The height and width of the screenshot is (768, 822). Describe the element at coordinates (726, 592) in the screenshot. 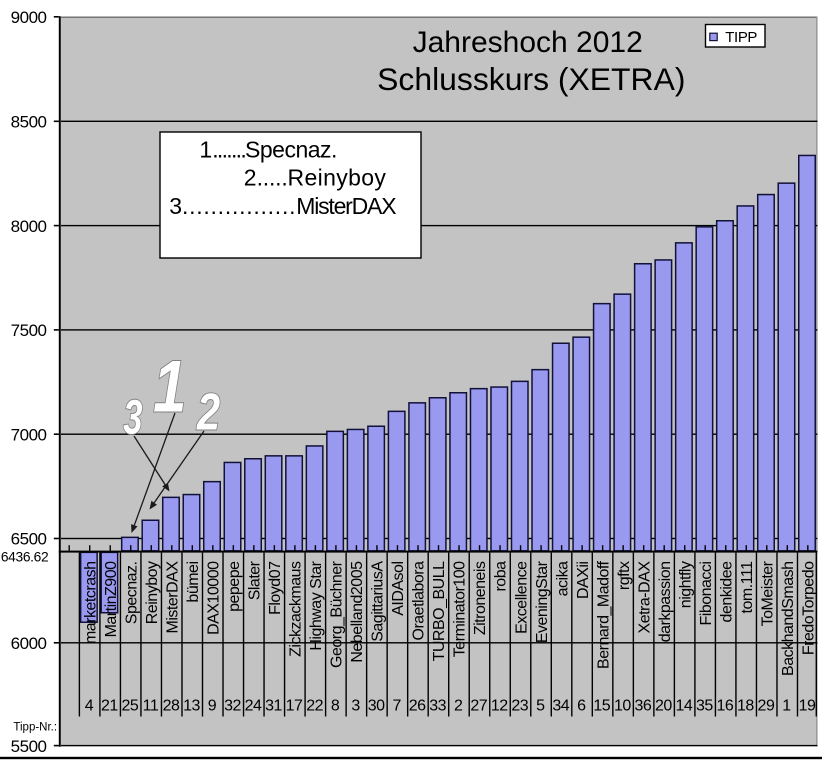

I see `svg-text: denkidee` at that location.